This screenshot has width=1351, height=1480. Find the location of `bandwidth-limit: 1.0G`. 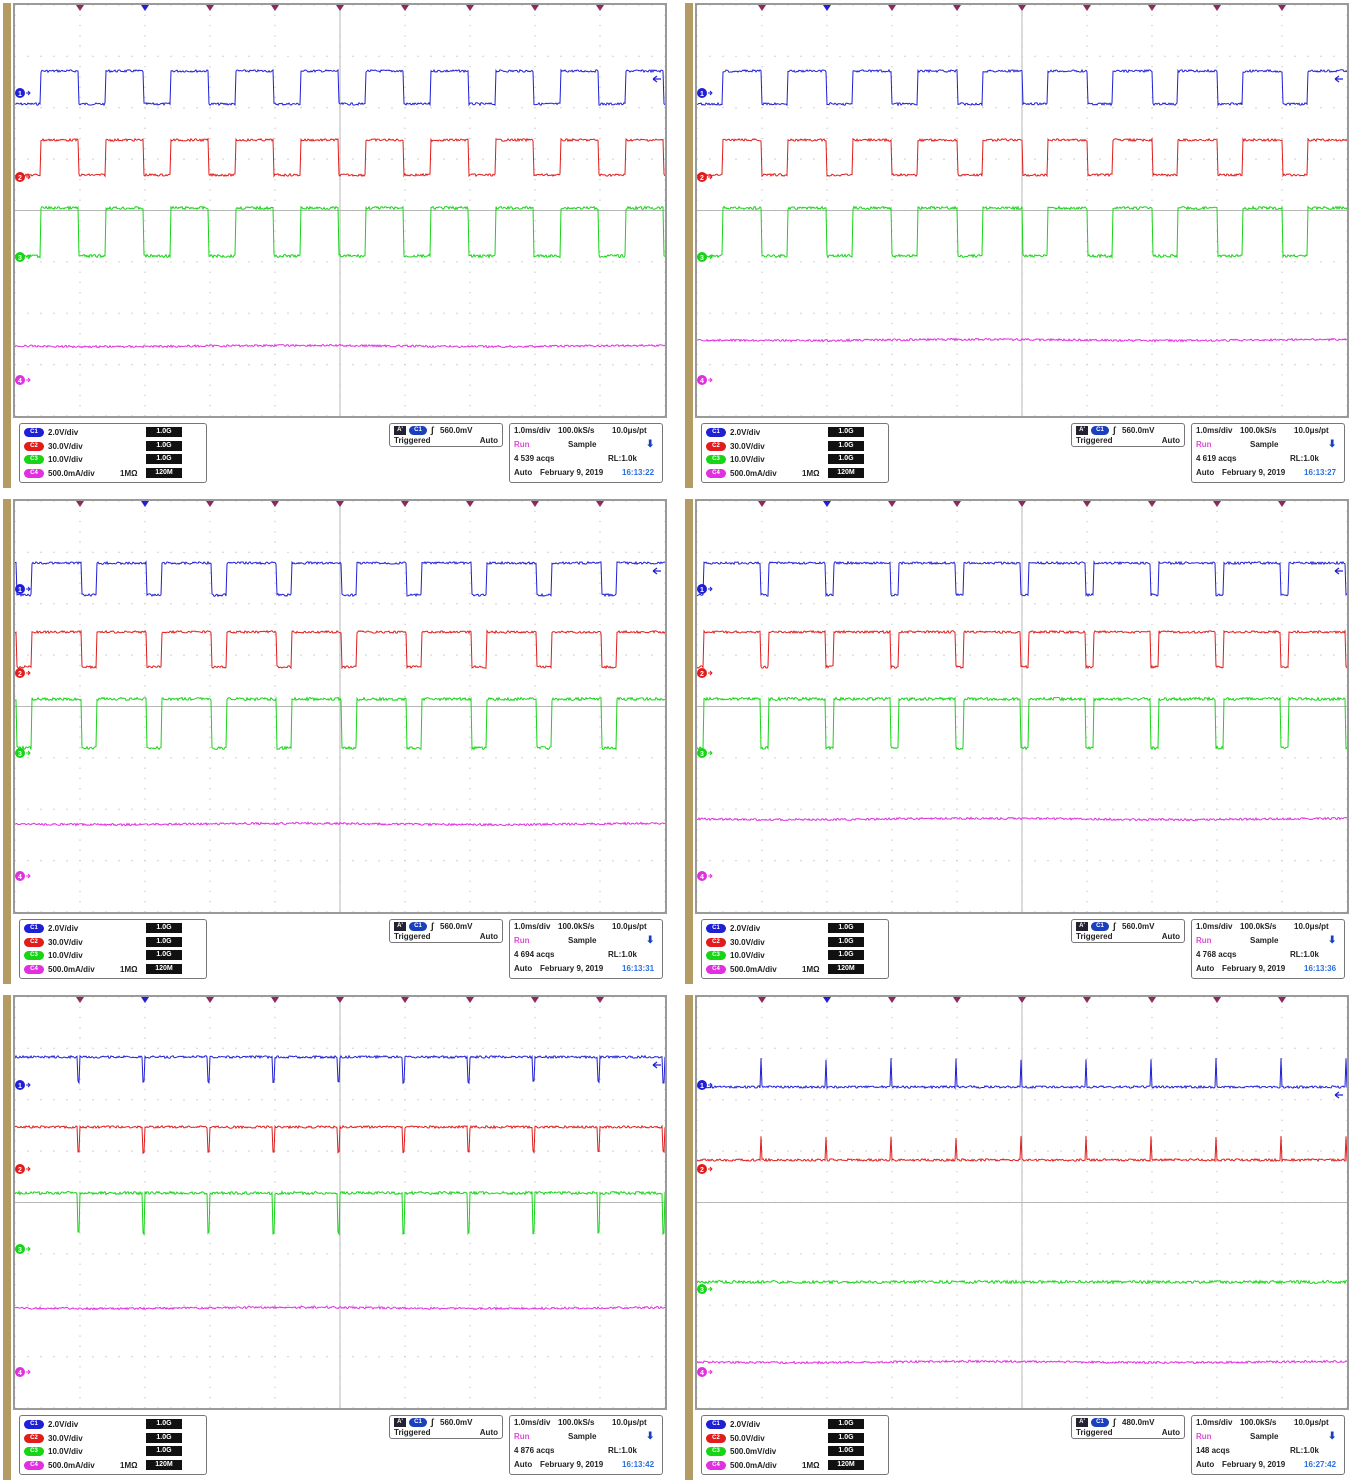

bandwidth-limit: 1.0G is located at coordinates (164, 432).